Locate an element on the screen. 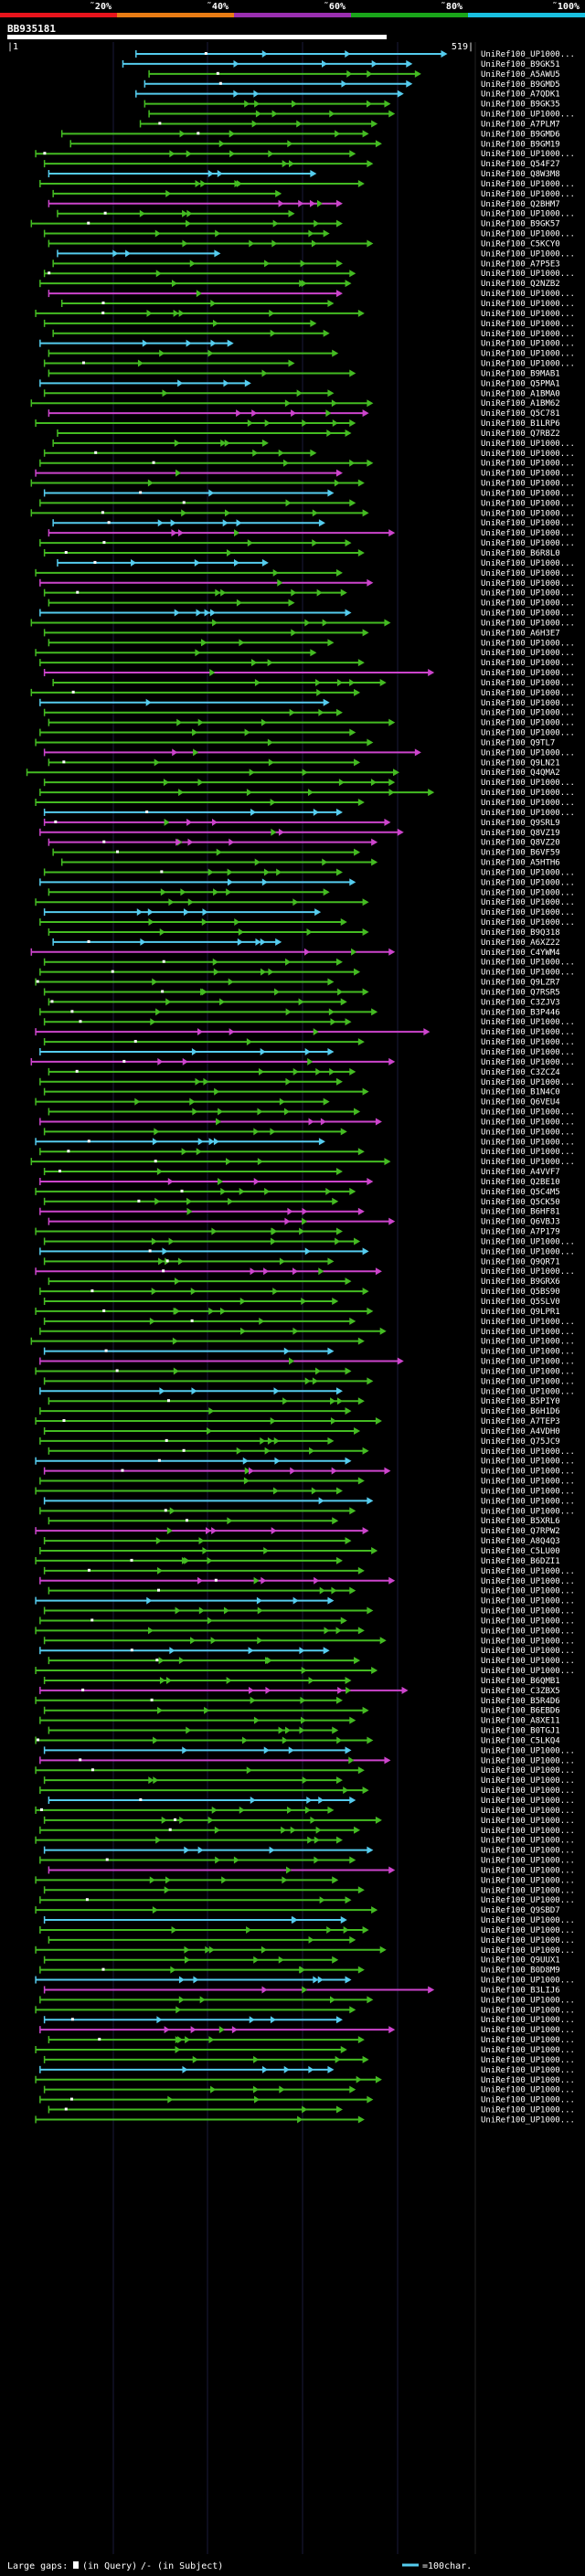  hit-label: UniRef100_B9GM19 is located at coordinates (520, 144).